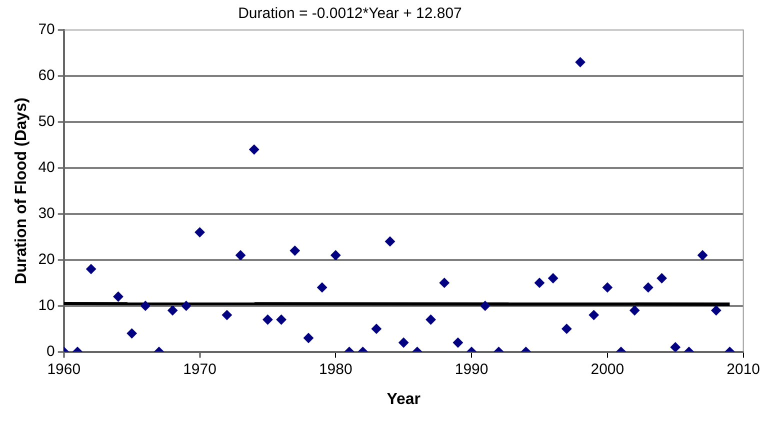 The height and width of the screenshot is (441, 763). Describe the element at coordinates (46, 213) in the screenshot. I see `y-tick-label: 30` at that location.